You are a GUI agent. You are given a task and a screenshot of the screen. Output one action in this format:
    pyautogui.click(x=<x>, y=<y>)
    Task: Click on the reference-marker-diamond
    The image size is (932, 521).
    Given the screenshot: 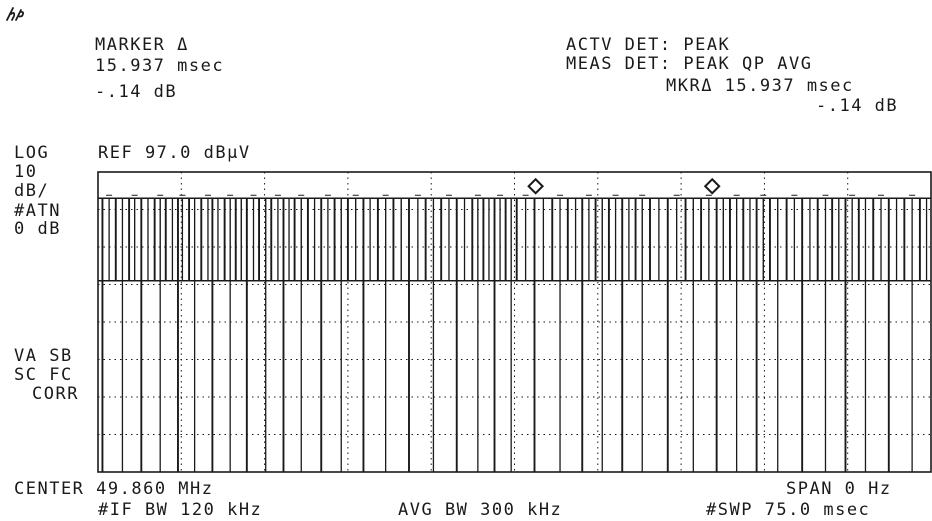 What is the action you would take?
    pyautogui.click(x=536, y=186)
    